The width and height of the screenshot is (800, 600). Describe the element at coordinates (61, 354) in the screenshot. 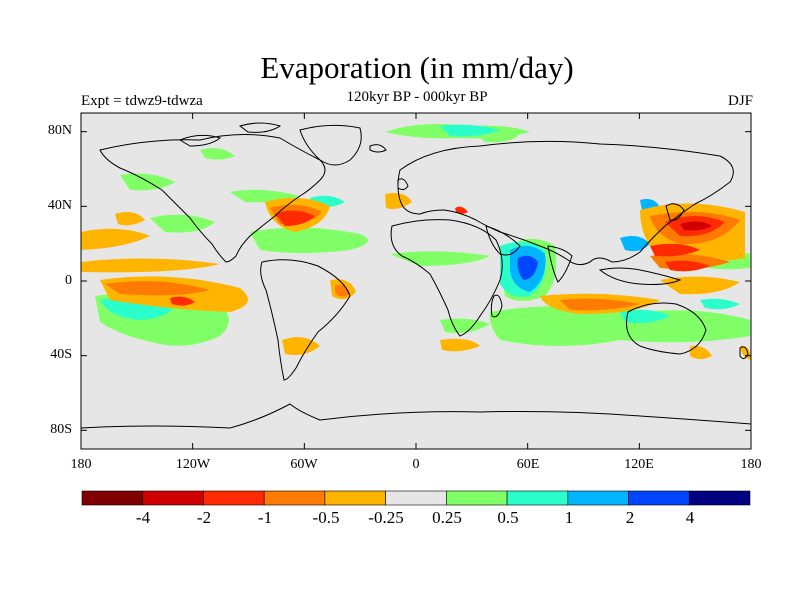

I see `y-tick-label: 40S` at that location.